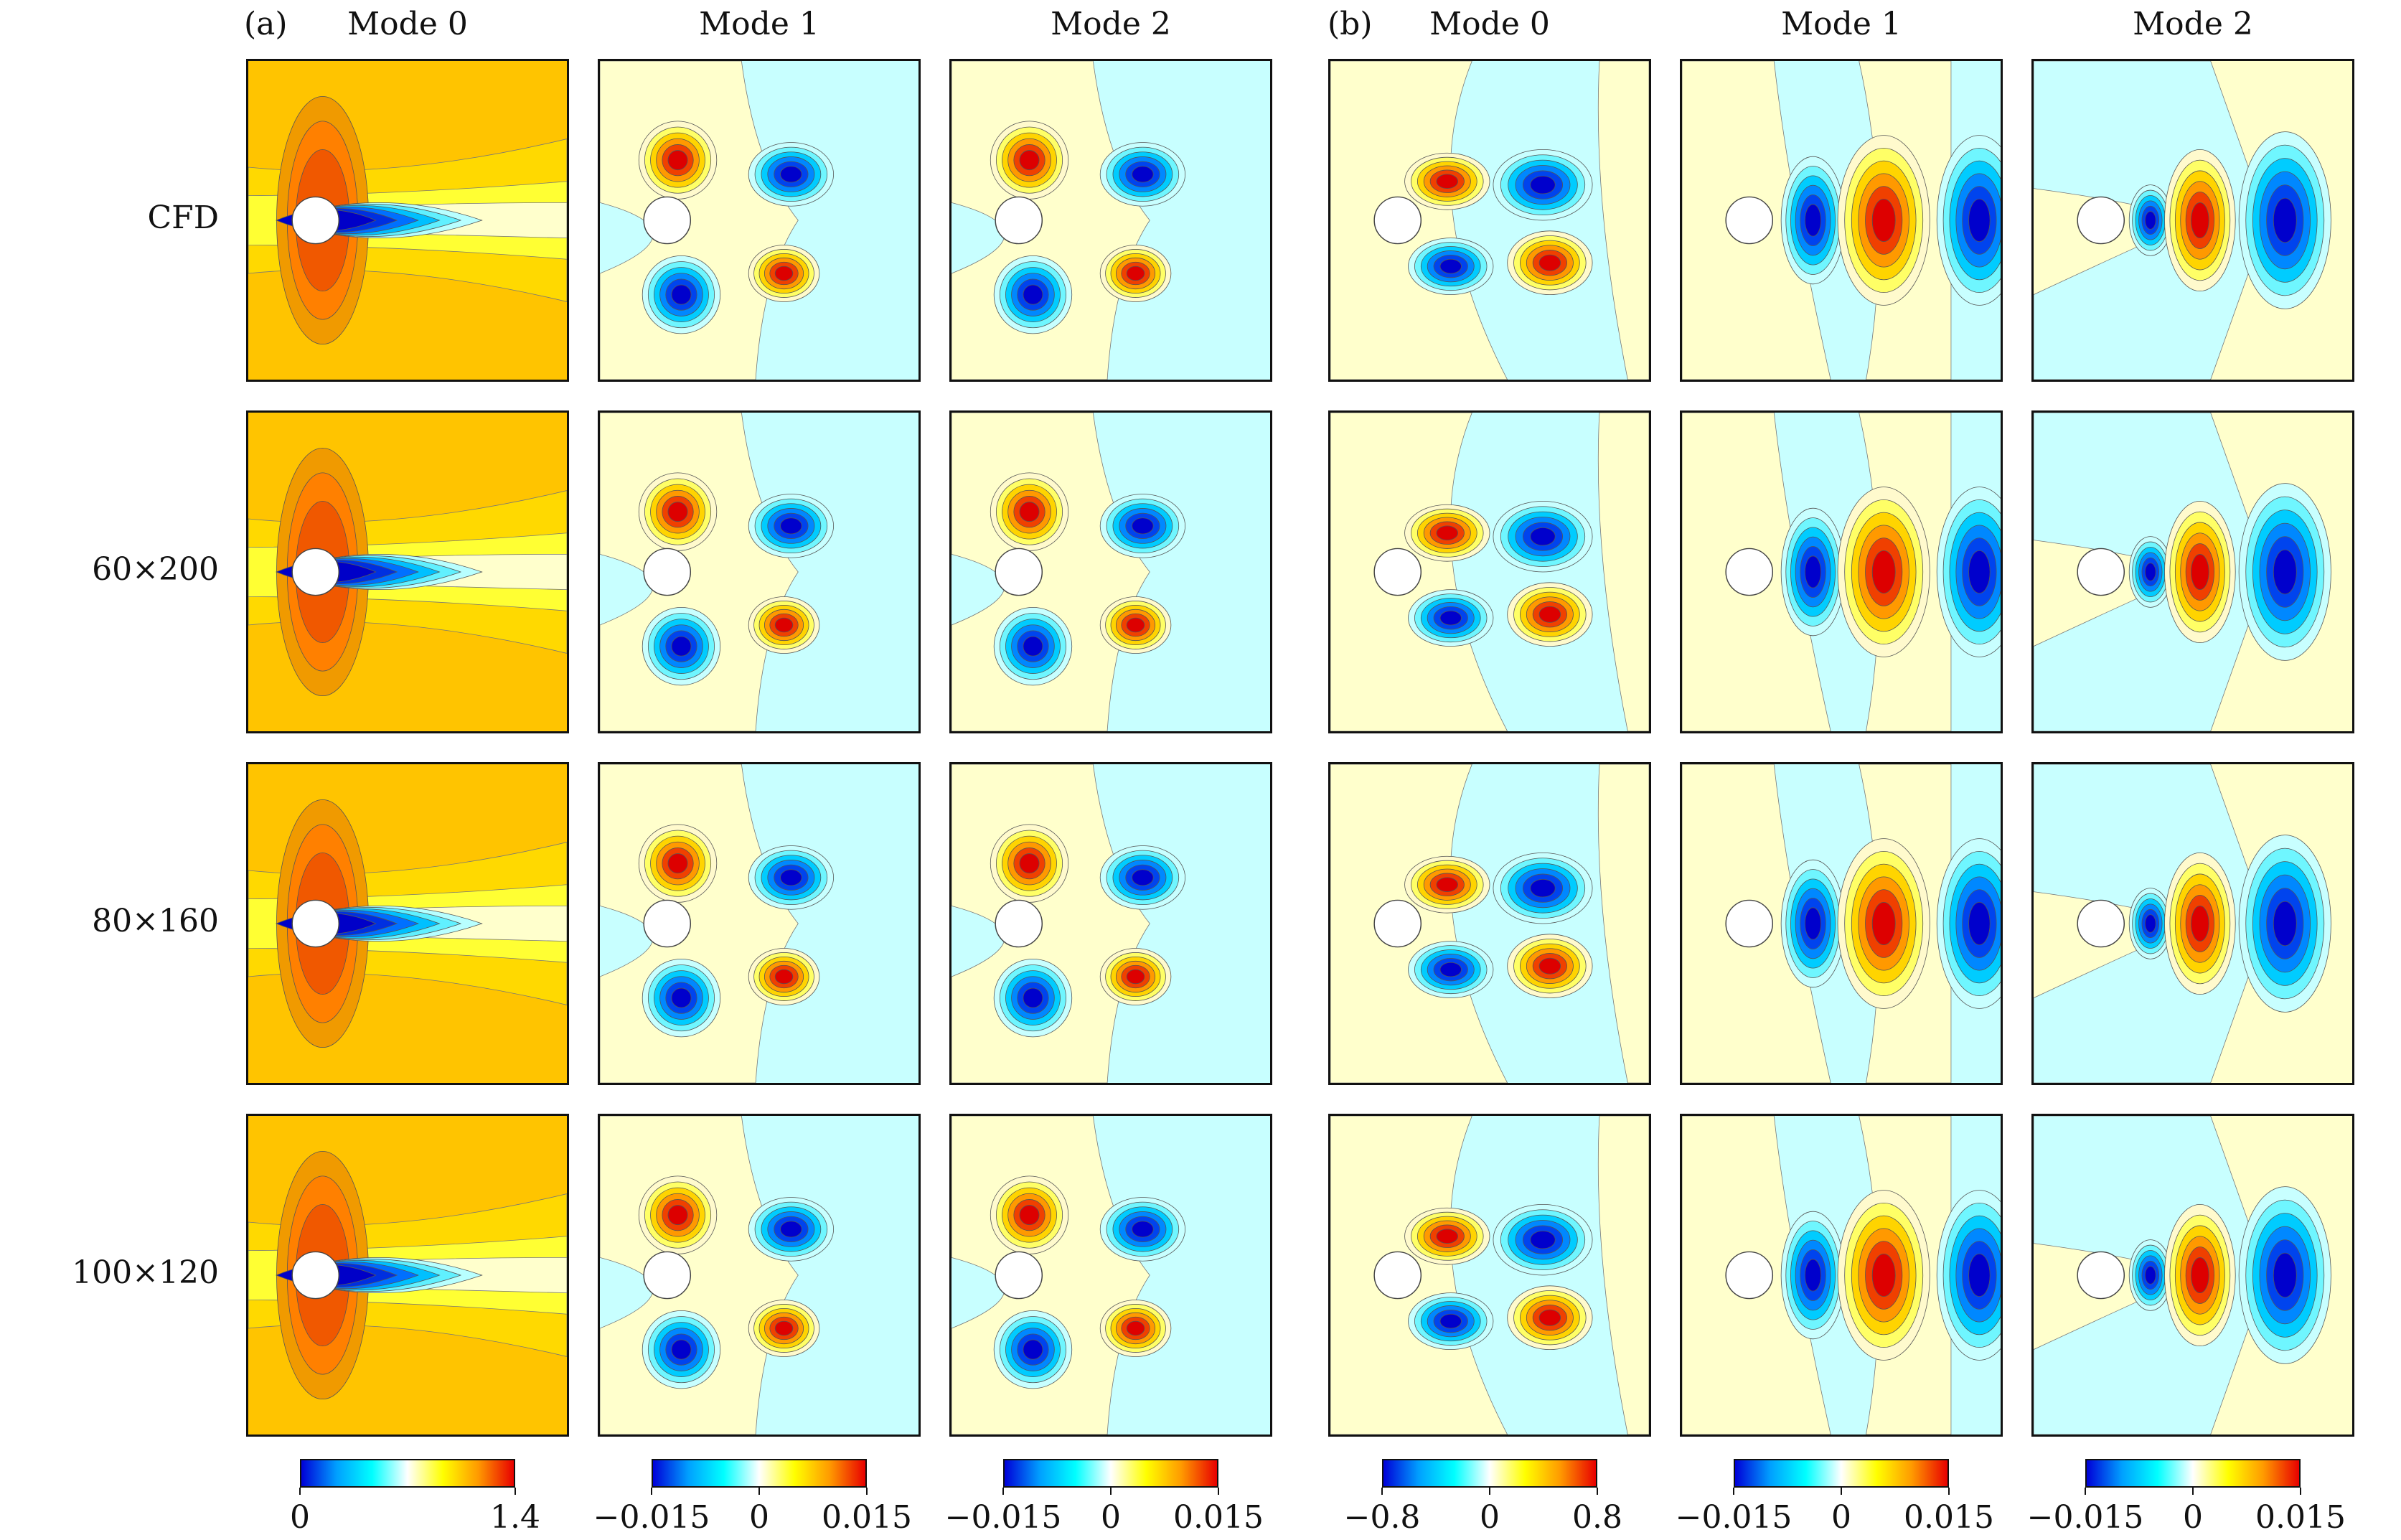 The width and height of the screenshot is (2401, 1540). What do you see at coordinates (183, 218) in the screenshot?
I see `row-label: CFD` at bounding box center [183, 218].